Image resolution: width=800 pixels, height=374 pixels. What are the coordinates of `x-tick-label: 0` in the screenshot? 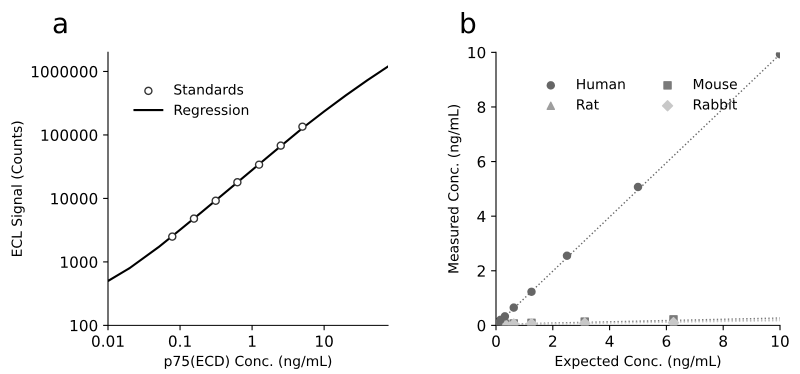 It's located at (496, 341).